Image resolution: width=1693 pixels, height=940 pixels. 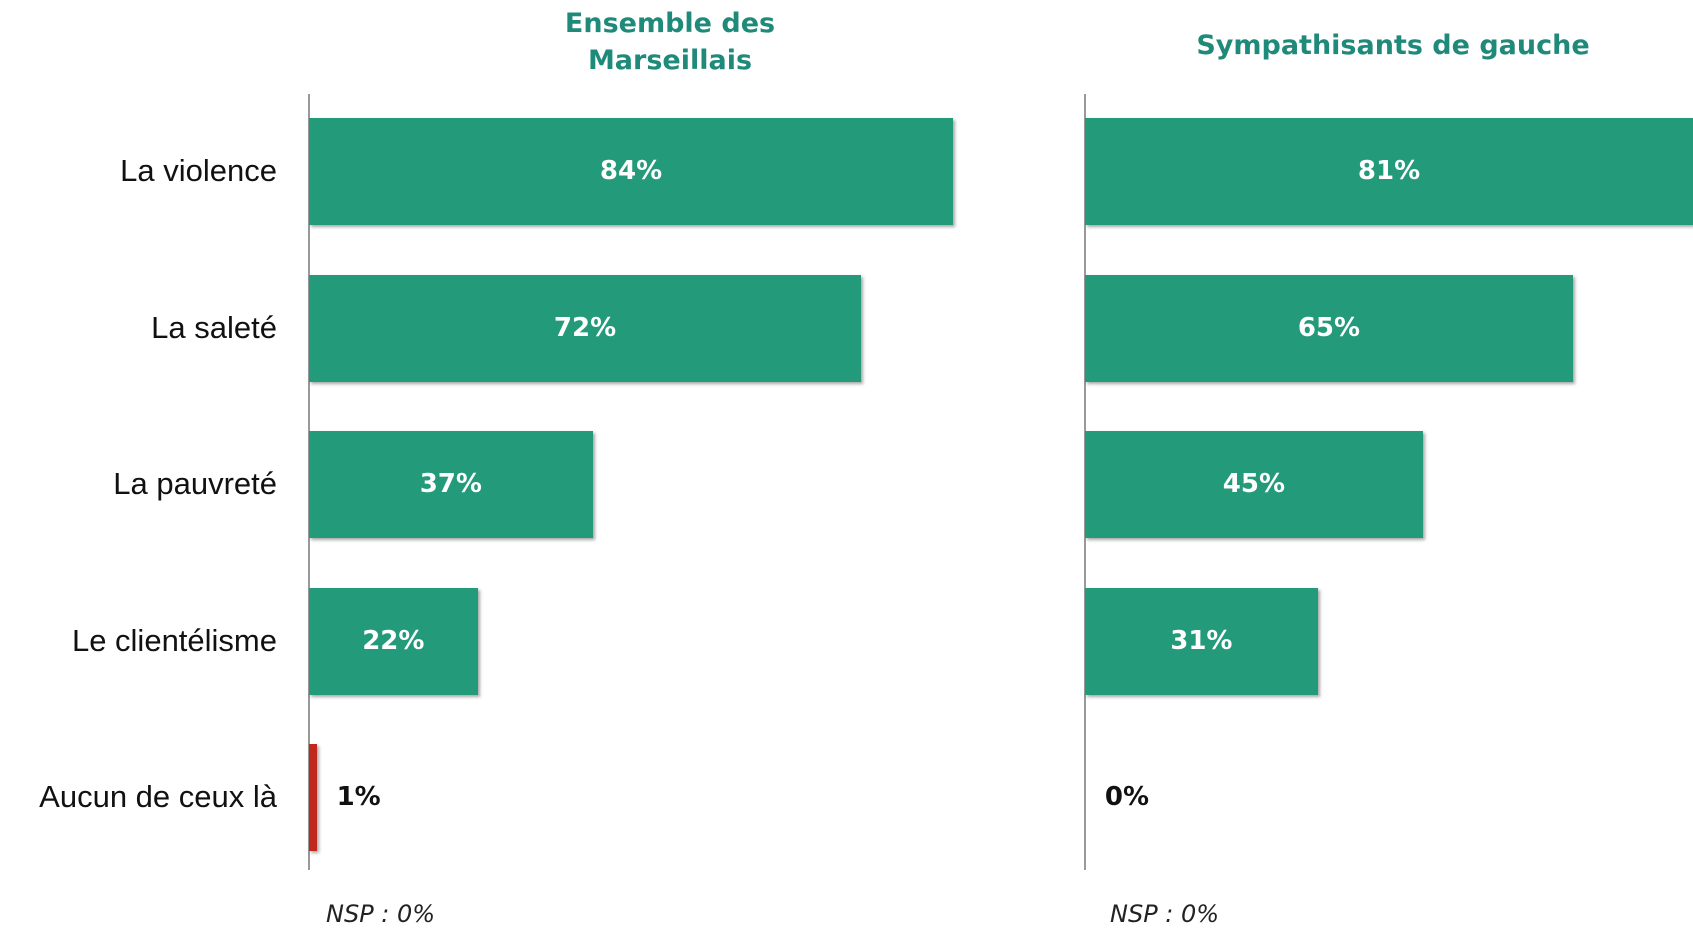 I want to click on value-label: 31%, so click(x=1201, y=641).